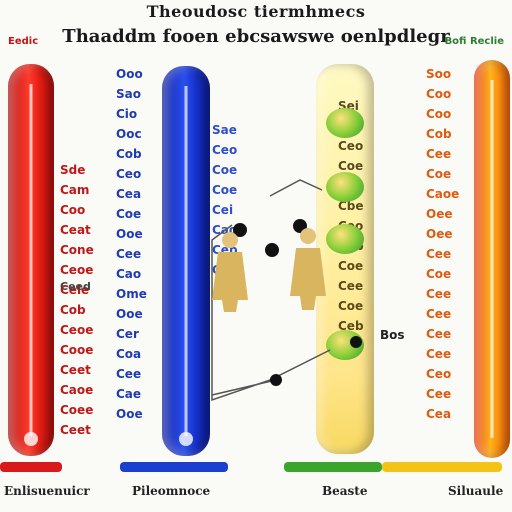 This screenshot has height=512, width=512. Describe the element at coordinates (256, 36) in the screenshot. I see `title-line-2: Thaaddm fooen ebcsawswe oenlpdlegr` at that location.